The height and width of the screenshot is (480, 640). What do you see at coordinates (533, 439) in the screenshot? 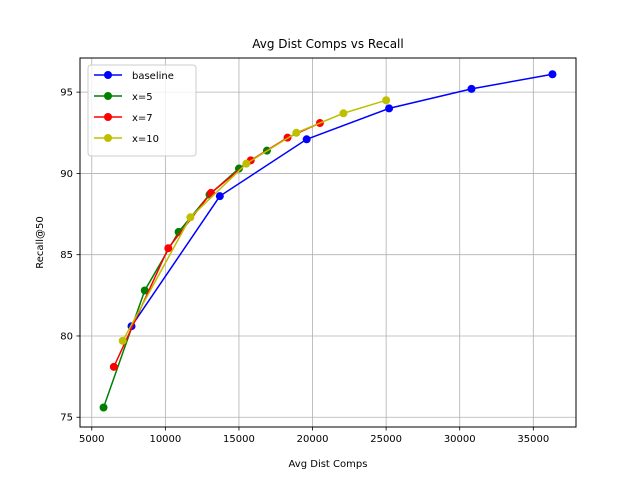
I see `x-tick-label: 35000` at bounding box center [533, 439].